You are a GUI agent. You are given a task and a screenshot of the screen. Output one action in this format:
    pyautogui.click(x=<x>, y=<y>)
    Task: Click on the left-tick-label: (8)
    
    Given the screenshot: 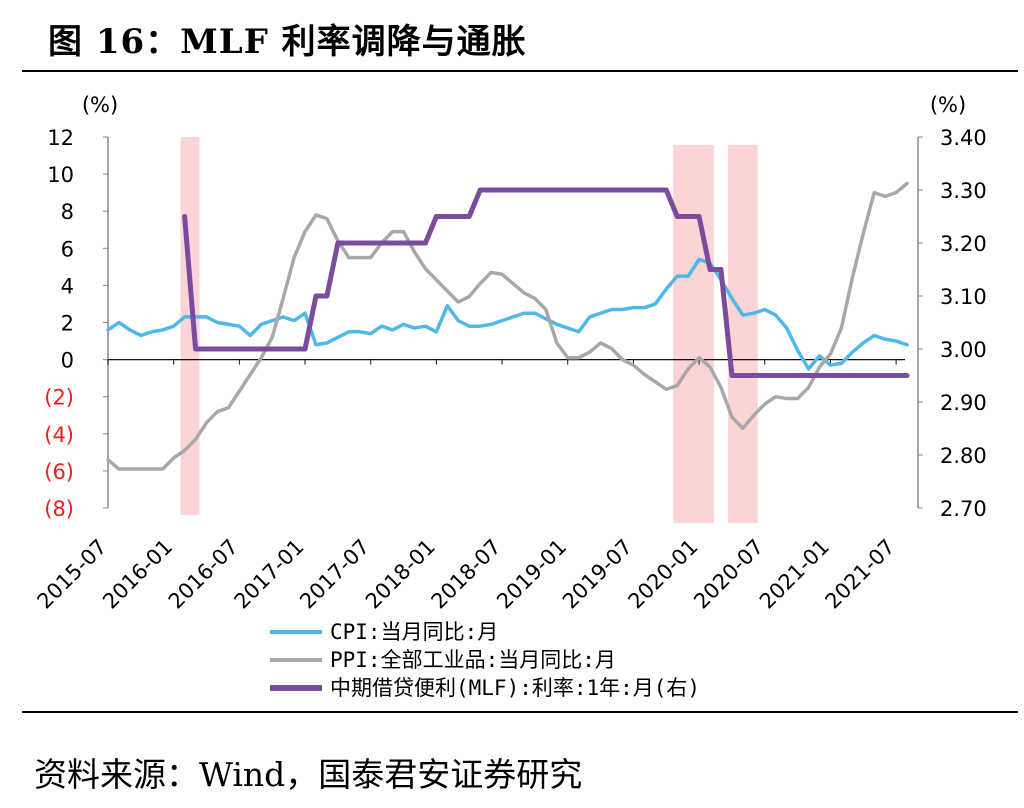 What is the action you would take?
    pyautogui.click(x=59, y=509)
    